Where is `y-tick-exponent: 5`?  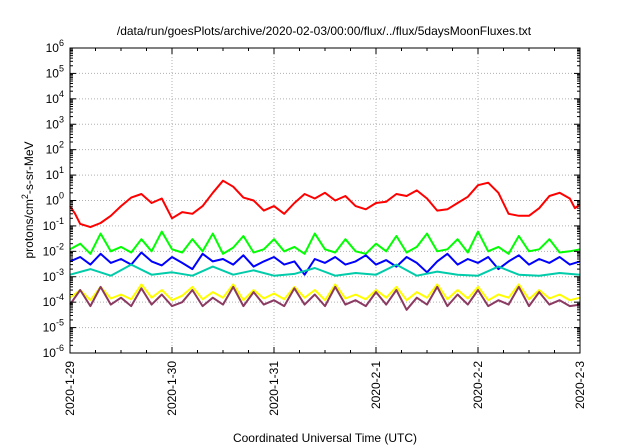 y-tick-exponent: 5 is located at coordinates (61, 68).